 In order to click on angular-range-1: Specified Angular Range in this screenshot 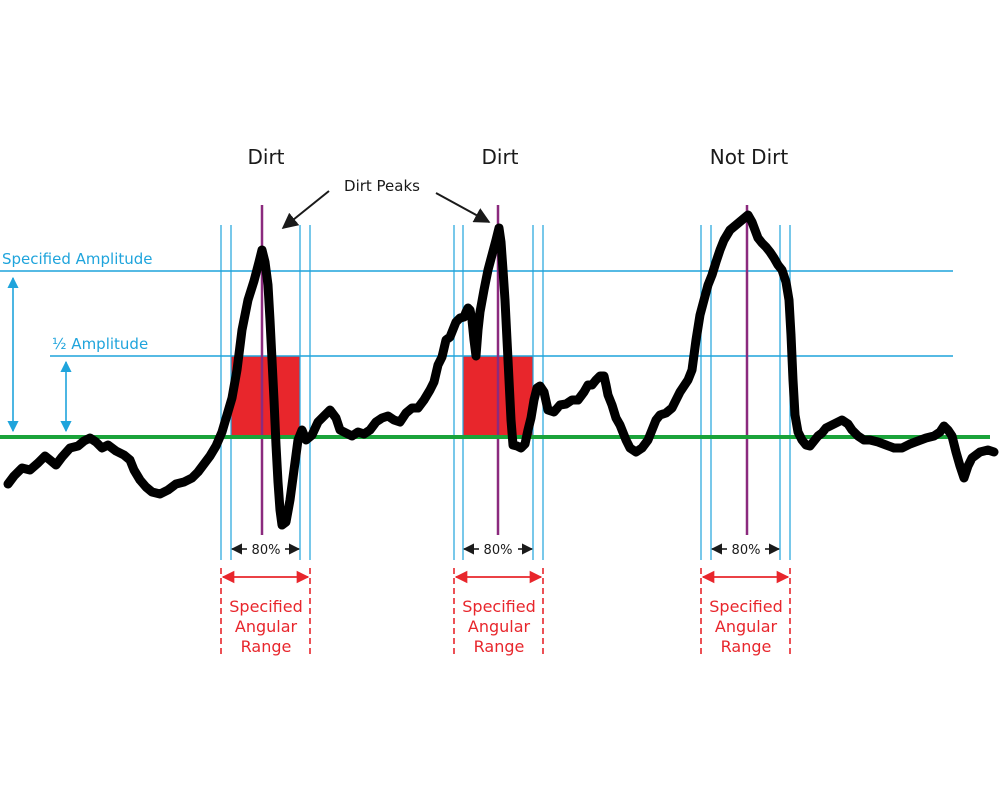, I will do `click(265, 613)`.